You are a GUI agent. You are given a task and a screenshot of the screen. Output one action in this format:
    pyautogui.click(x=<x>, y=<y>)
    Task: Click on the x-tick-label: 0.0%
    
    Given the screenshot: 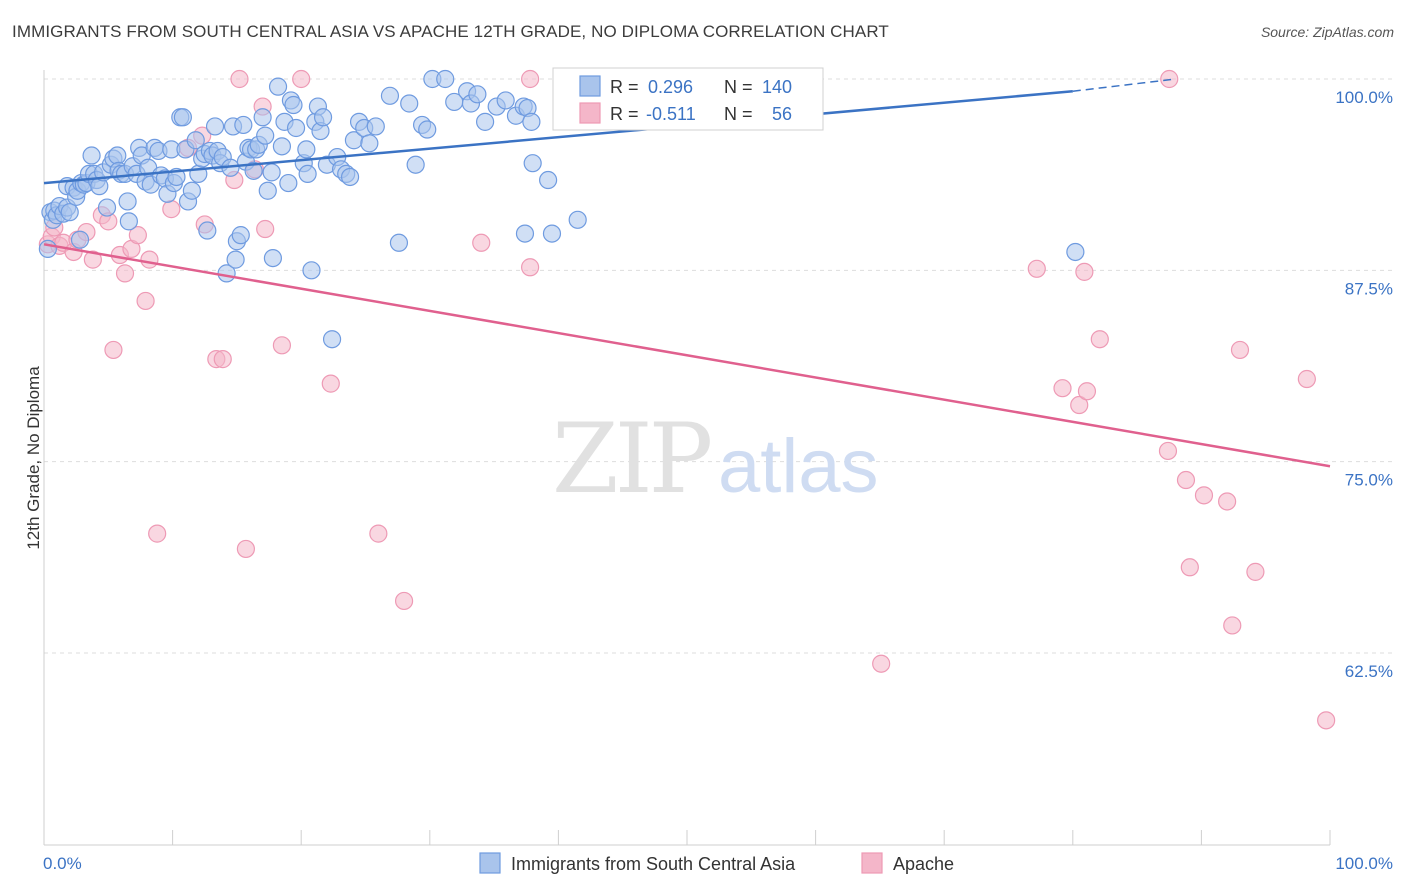 What is the action you would take?
    pyautogui.click(x=62, y=863)
    